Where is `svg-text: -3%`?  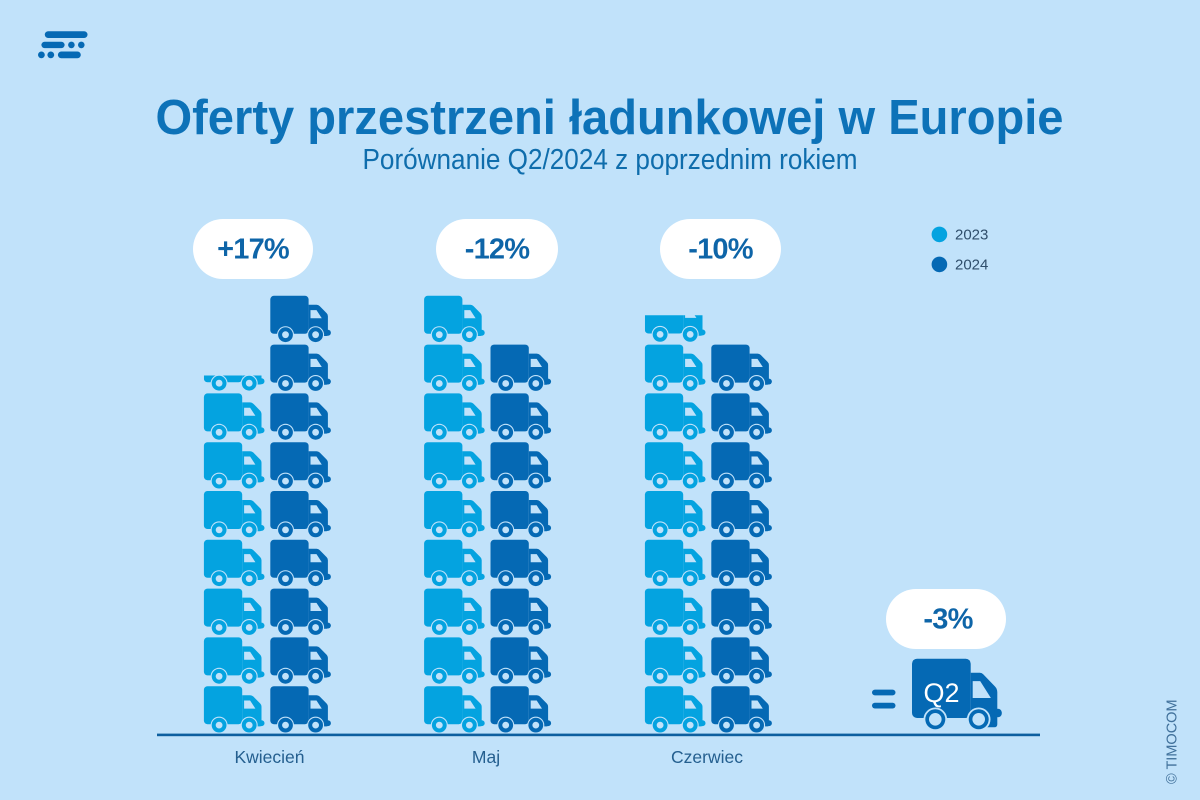
svg-text: -3% is located at coordinates (948, 620).